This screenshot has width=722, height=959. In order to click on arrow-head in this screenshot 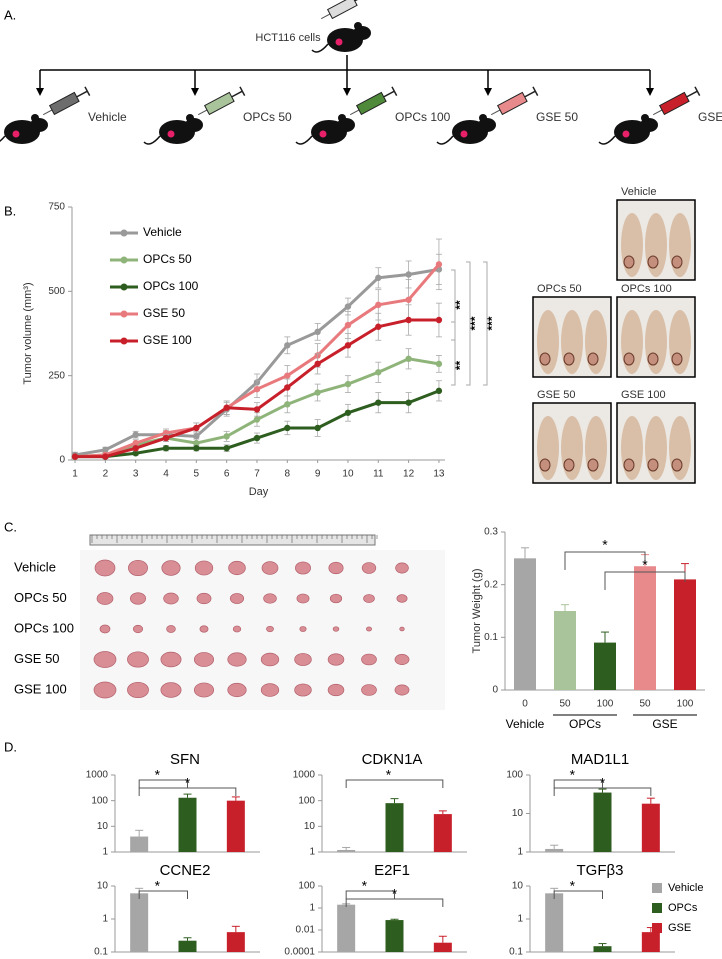, I will do `click(195, 92)`.